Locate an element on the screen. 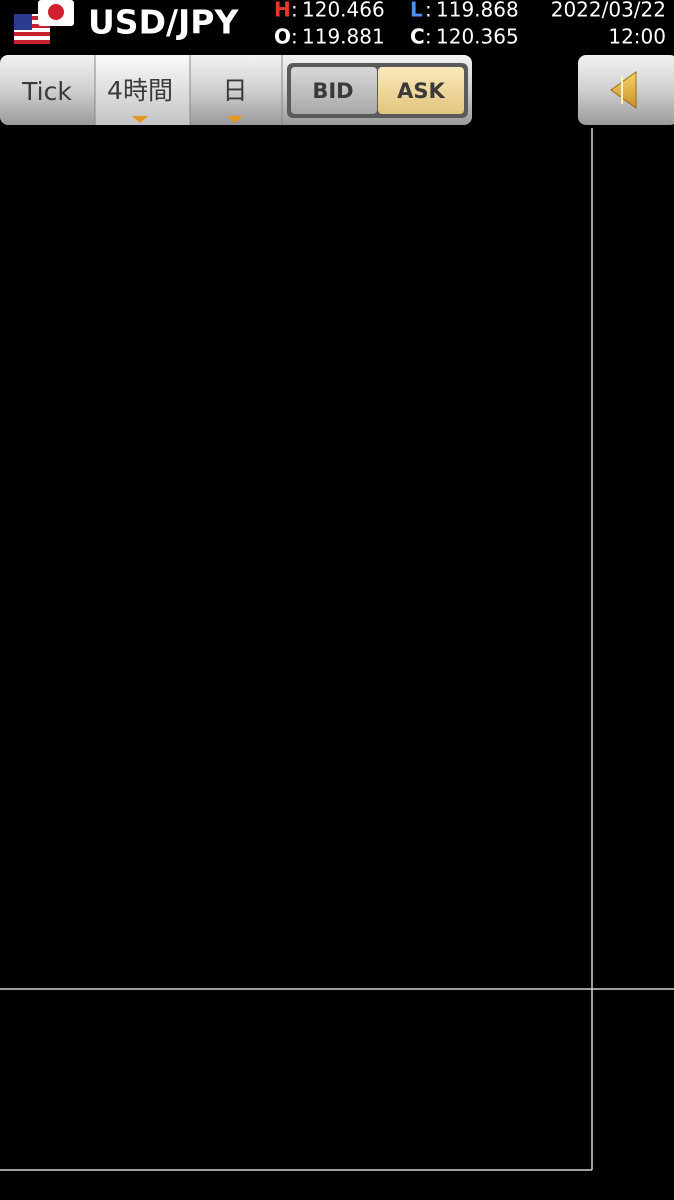 This screenshot has width=674, height=1200. close-value: 120.365 is located at coordinates (477, 37).